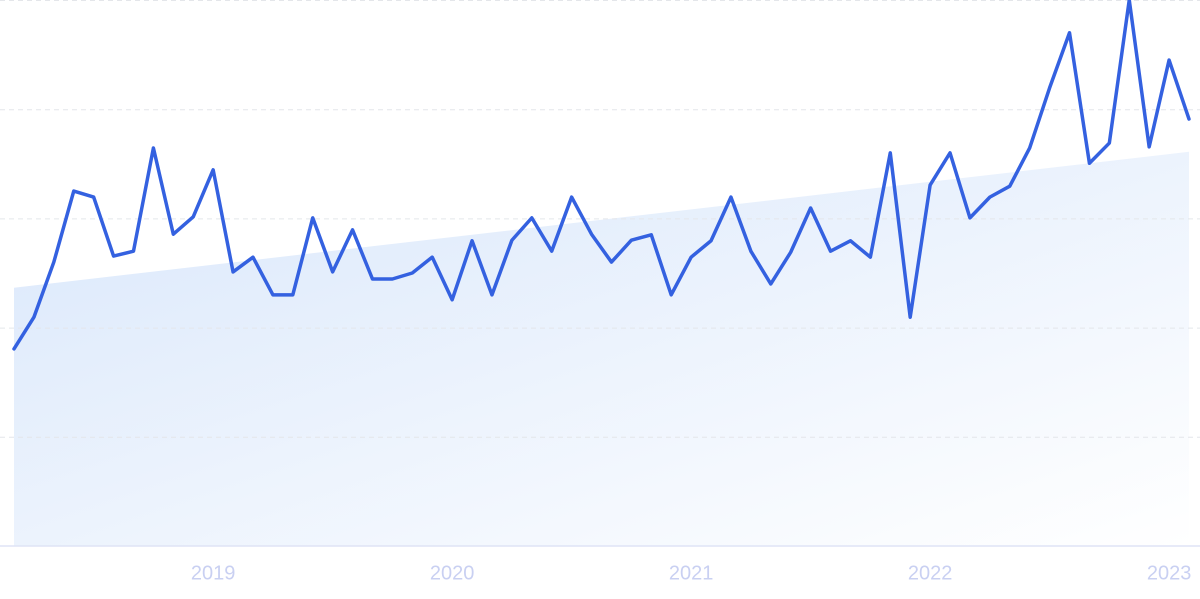 The image size is (1200, 599). I want to click on x-tick-label: 2020, so click(452, 573).